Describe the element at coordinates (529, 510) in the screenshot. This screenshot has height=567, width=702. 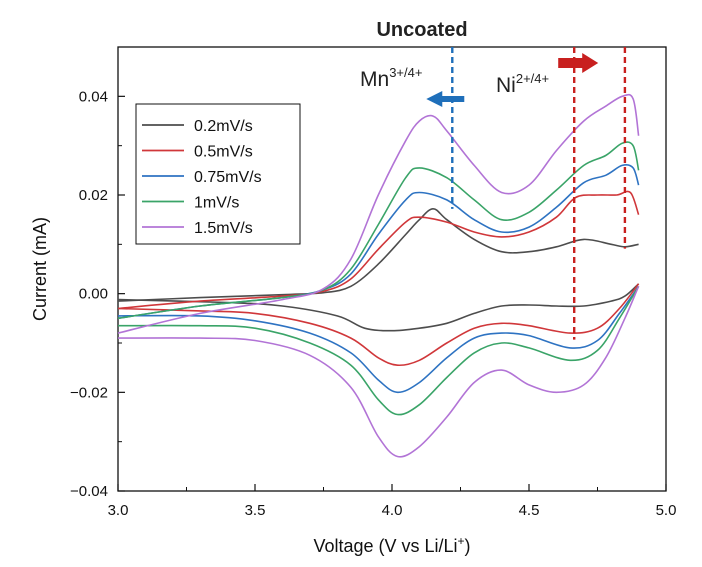
I see `x-tick-label: 4.5` at that location.